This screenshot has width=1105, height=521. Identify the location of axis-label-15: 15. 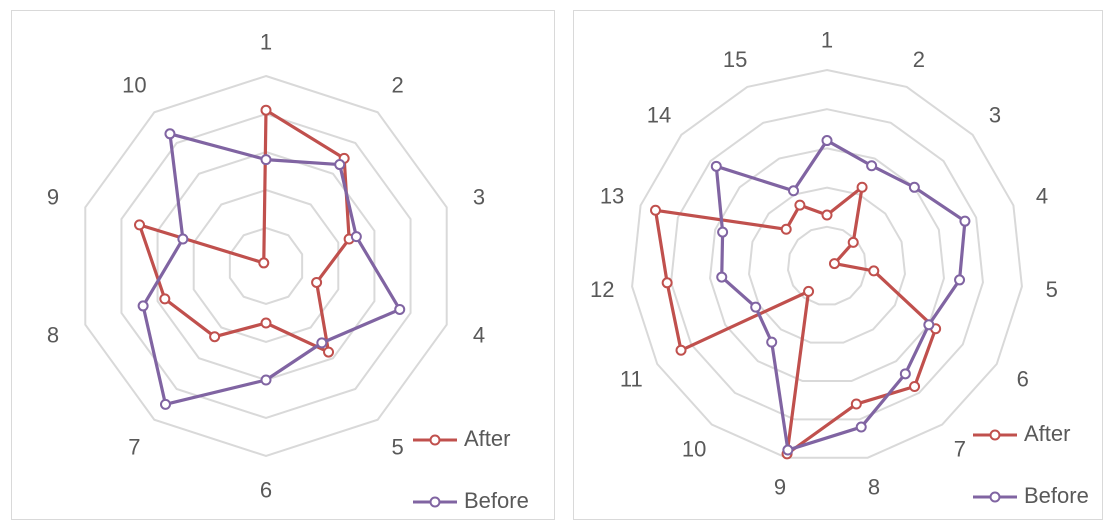
(735, 59).